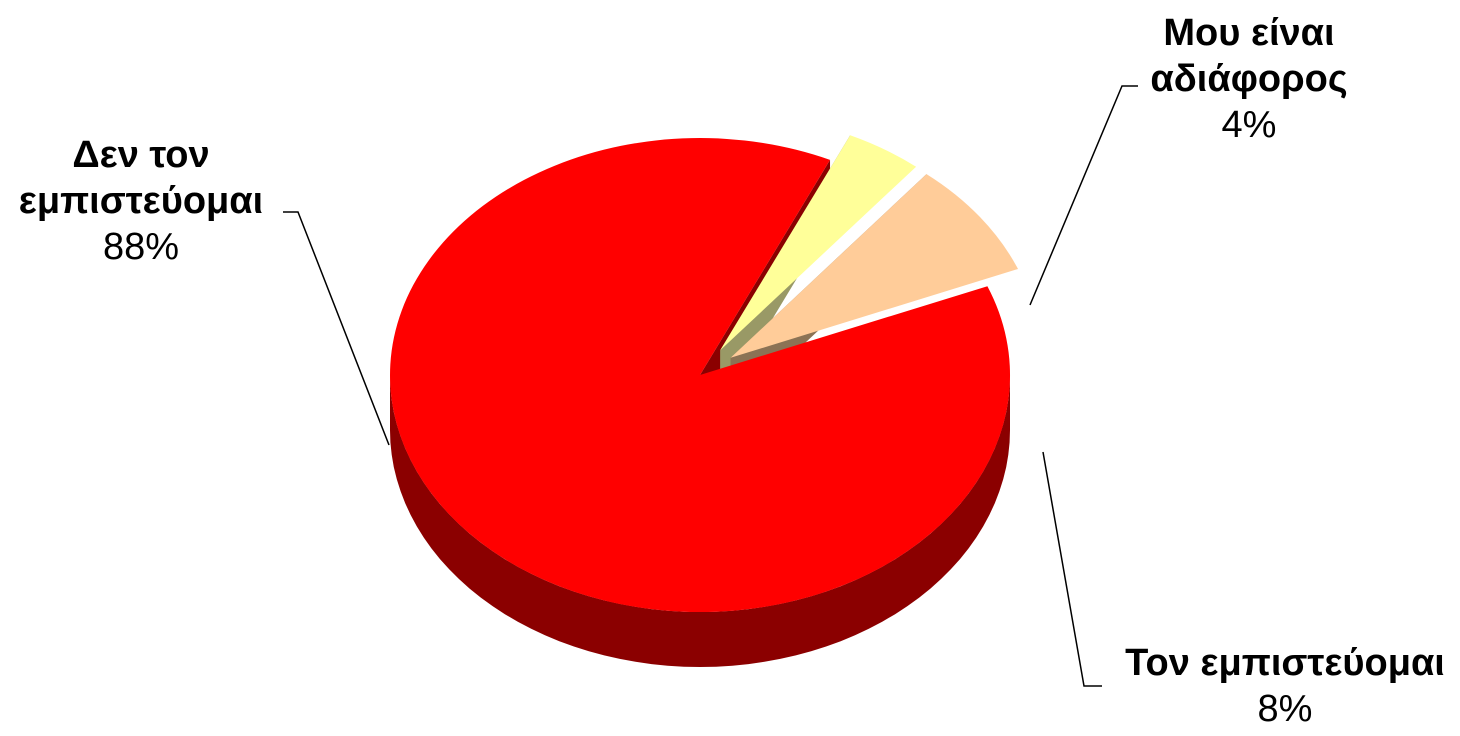  What do you see at coordinates (336, 328) in the screenshot?
I see `leader-line-distrust` at bounding box center [336, 328].